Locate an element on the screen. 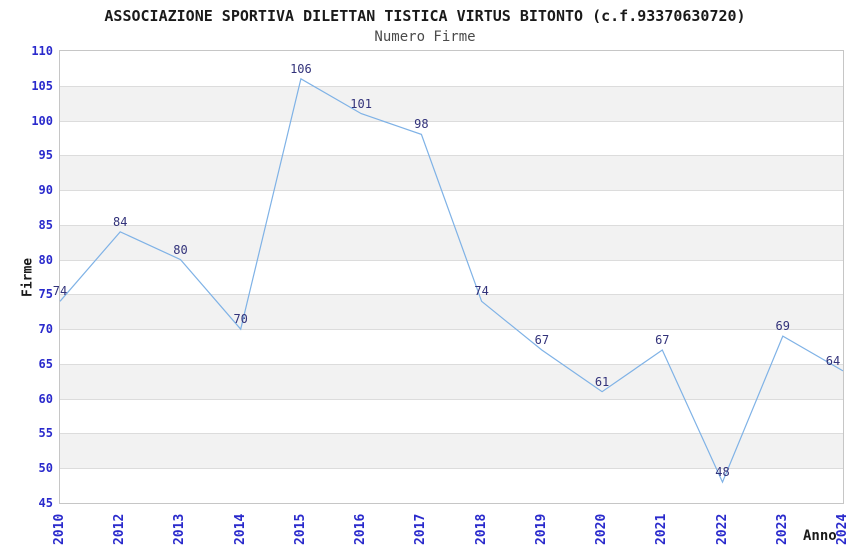 The image size is (850, 550). data-label: 70 is located at coordinates (240, 319).